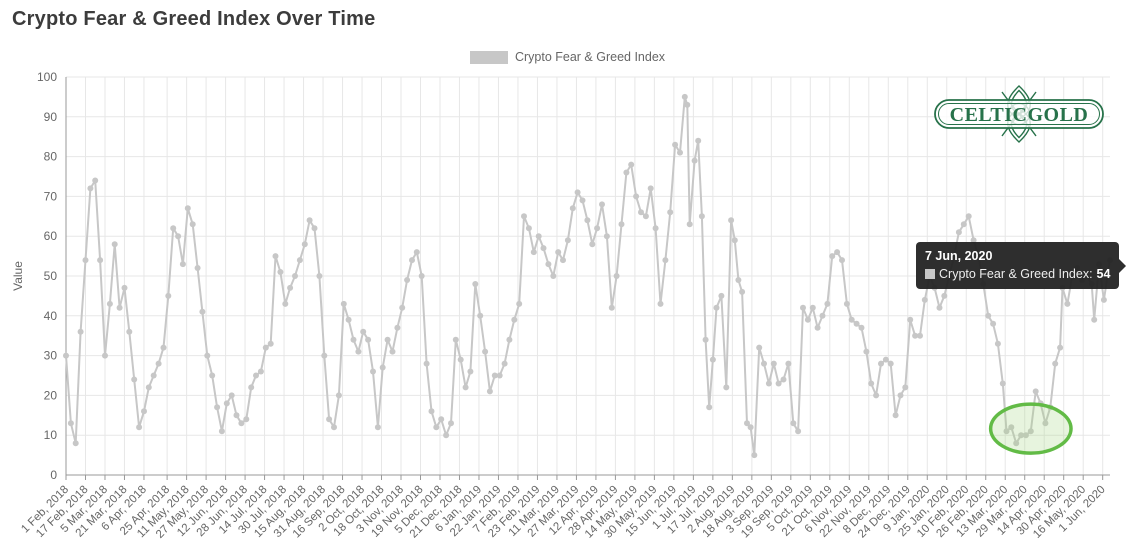  What do you see at coordinates (567, 57) in the screenshot?
I see `legend-item: Crypto Fear & Greed Index` at bounding box center [567, 57].